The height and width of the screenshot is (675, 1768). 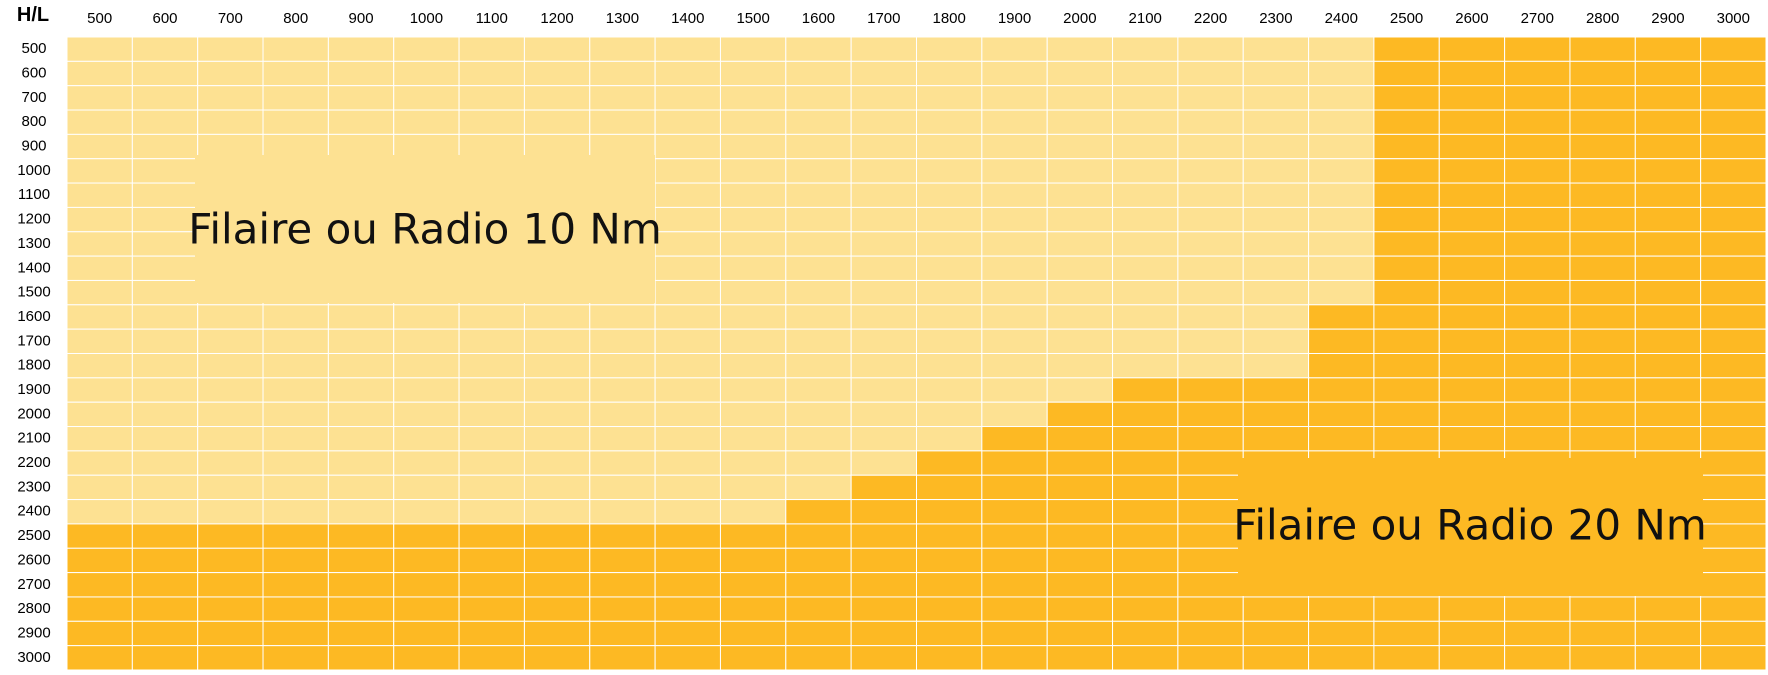 I want to click on corner-label: H/L, so click(x=33, y=15).